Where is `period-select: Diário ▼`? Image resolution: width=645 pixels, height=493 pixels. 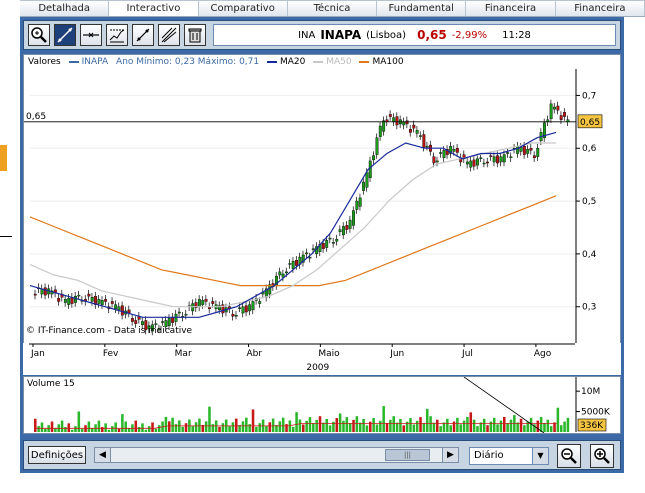
period-select: Diário ▼ is located at coordinates (509, 456).